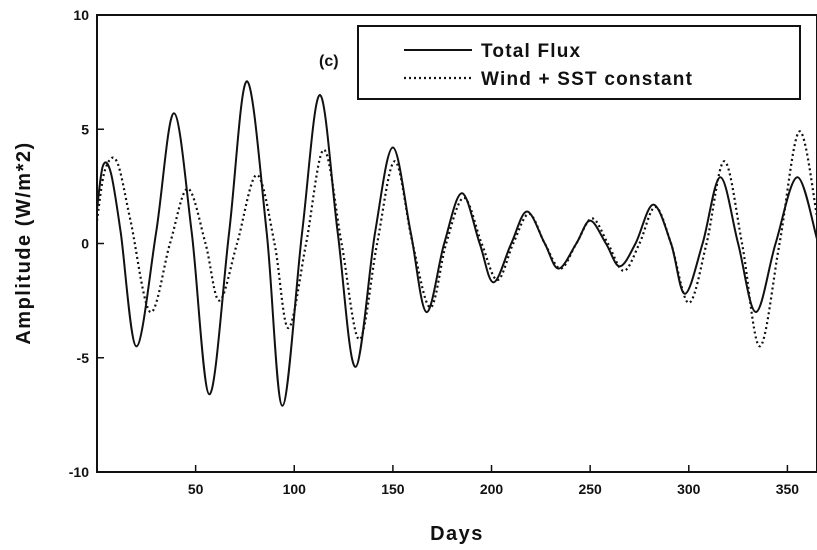 The image size is (817, 550). I want to click on y-tick-label: 0, so click(85, 244).